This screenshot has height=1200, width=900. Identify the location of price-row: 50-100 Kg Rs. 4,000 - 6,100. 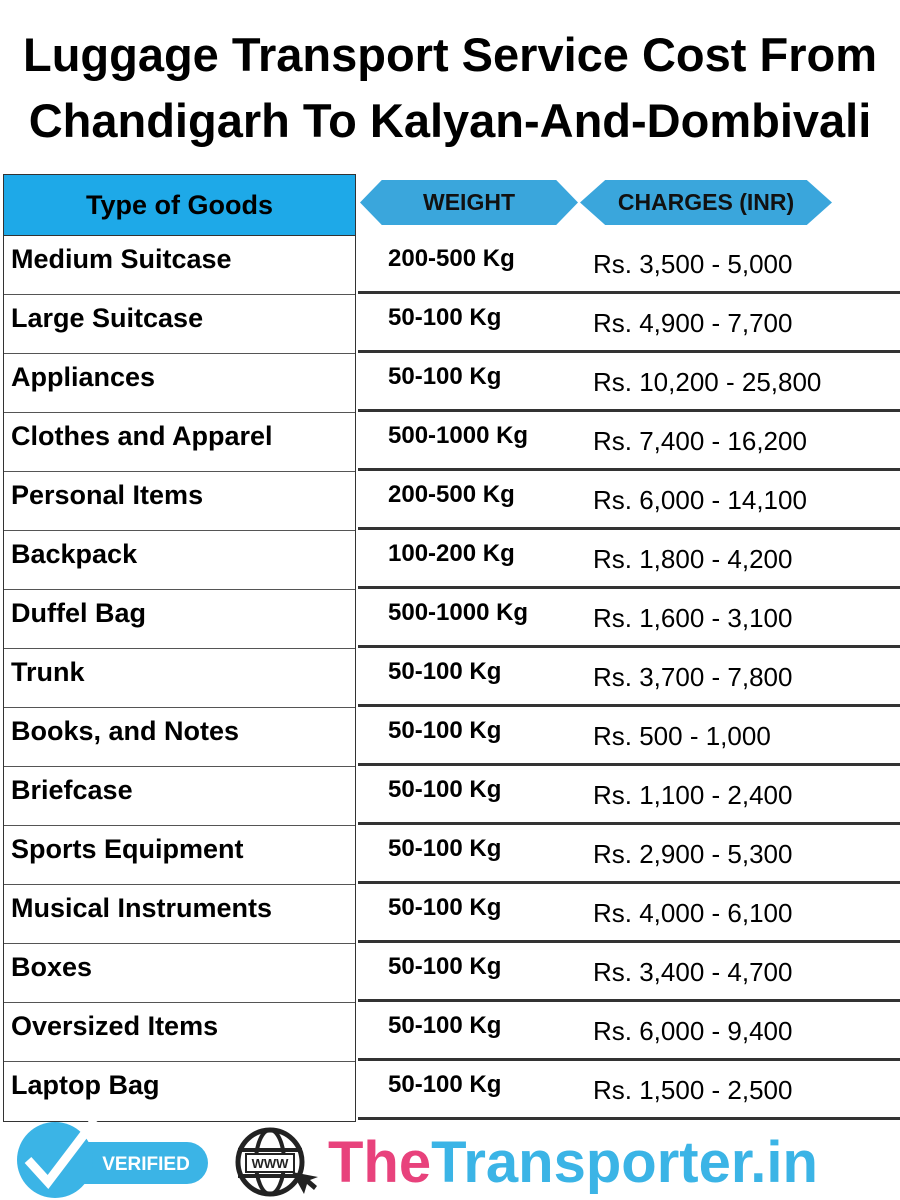
(629, 913).